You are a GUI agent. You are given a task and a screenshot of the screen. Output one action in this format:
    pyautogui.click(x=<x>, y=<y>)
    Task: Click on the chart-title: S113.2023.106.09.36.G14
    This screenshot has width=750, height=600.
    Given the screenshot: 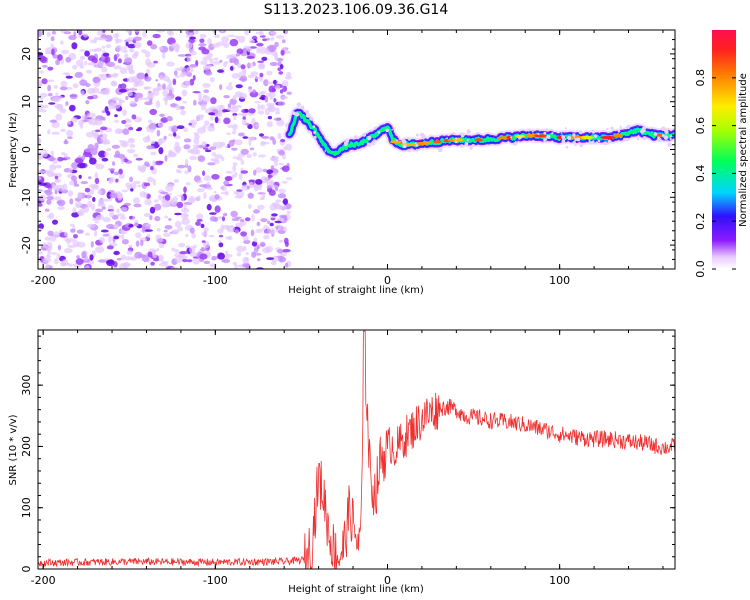 What is the action you would take?
    pyautogui.click(x=356, y=10)
    